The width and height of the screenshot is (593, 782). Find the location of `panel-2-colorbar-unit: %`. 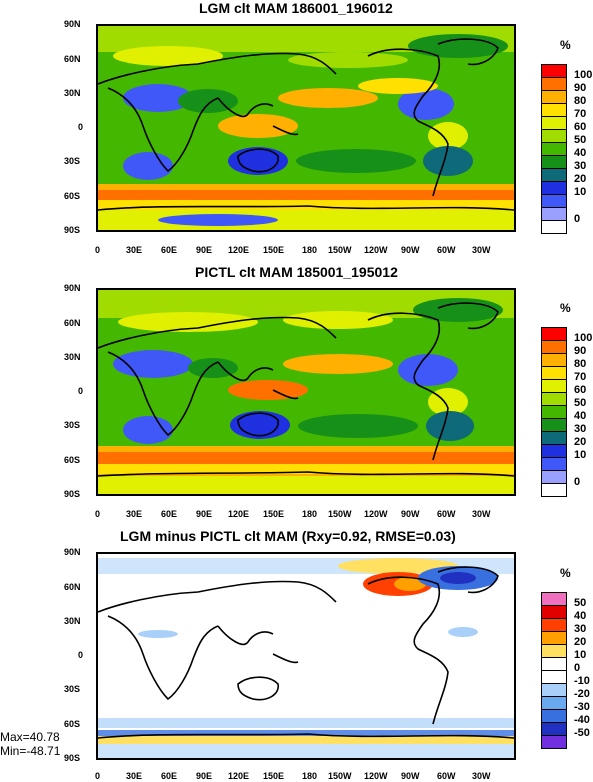

panel-2-colorbar-unit: % is located at coordinates (565, 308).